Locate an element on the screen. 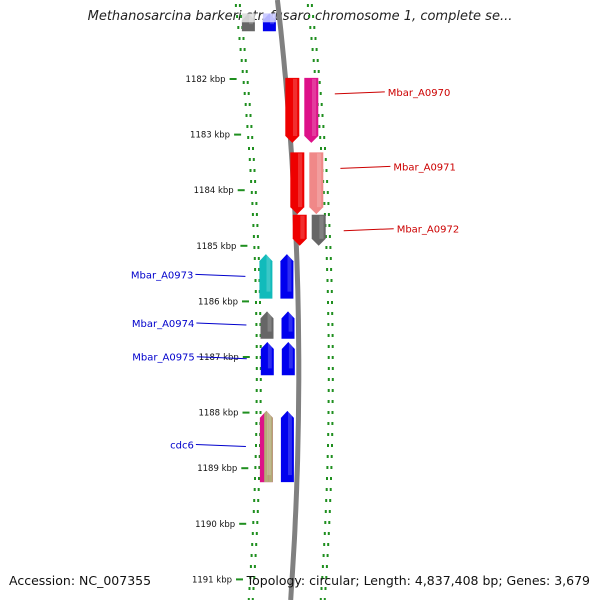 The image size is (600, 600). gene-label: Mbar_A0972 is located at coordinates (428, 230).